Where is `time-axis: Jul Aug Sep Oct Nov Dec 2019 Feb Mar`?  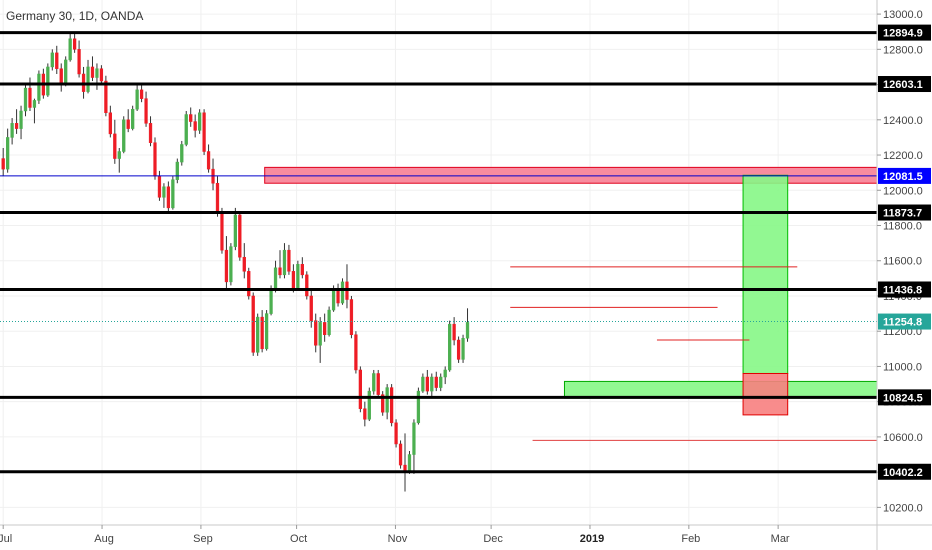 time-axis: Jul Aug Sep Oct Nov Dec 2019 Feb Mar is located at coordinates (395, 535).